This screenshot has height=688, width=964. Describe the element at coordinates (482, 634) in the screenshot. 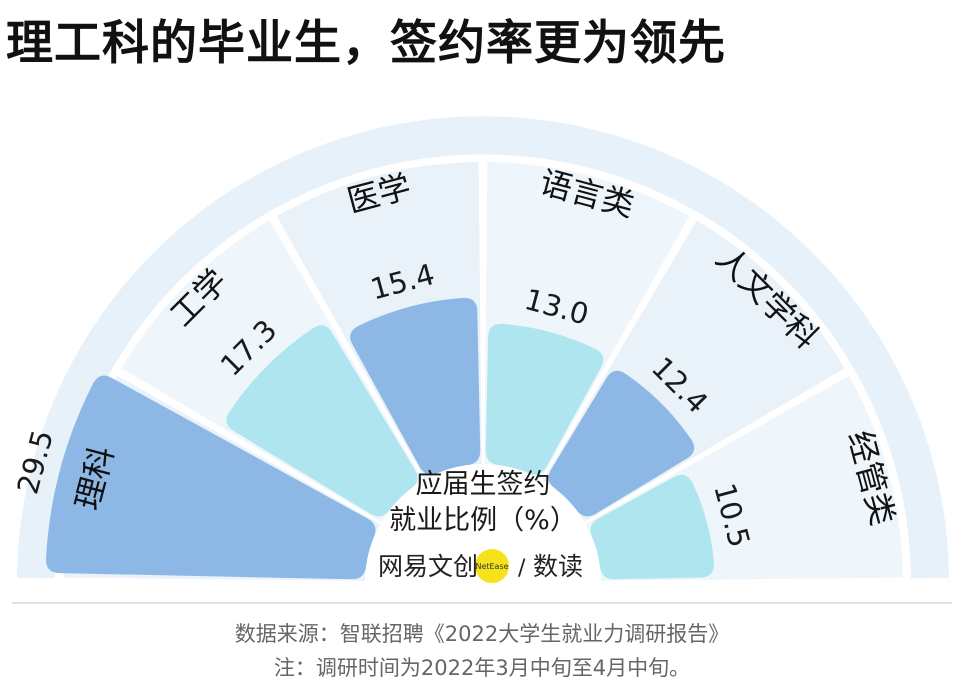

I see `data-source: 数据来源：智联招聘《2022大学生就业力调研报告》` at that location.